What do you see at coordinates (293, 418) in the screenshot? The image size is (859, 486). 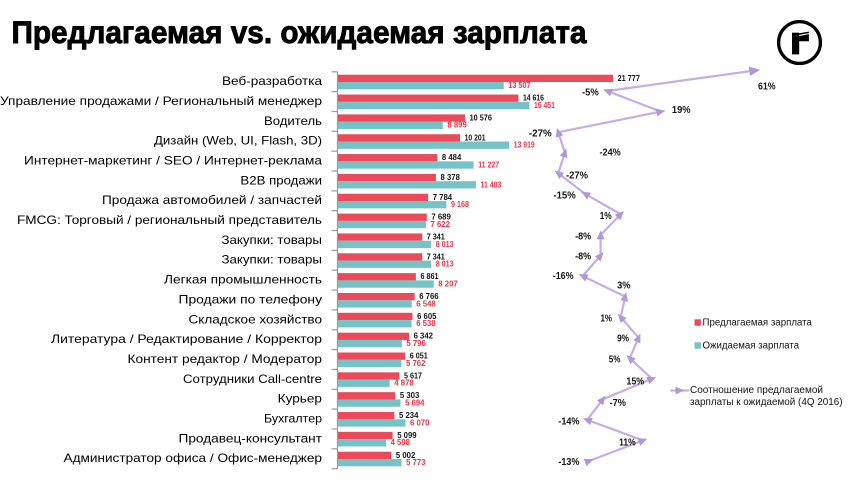 I see `svg-text: Бухгалтер` at bounding box center [293, 418].